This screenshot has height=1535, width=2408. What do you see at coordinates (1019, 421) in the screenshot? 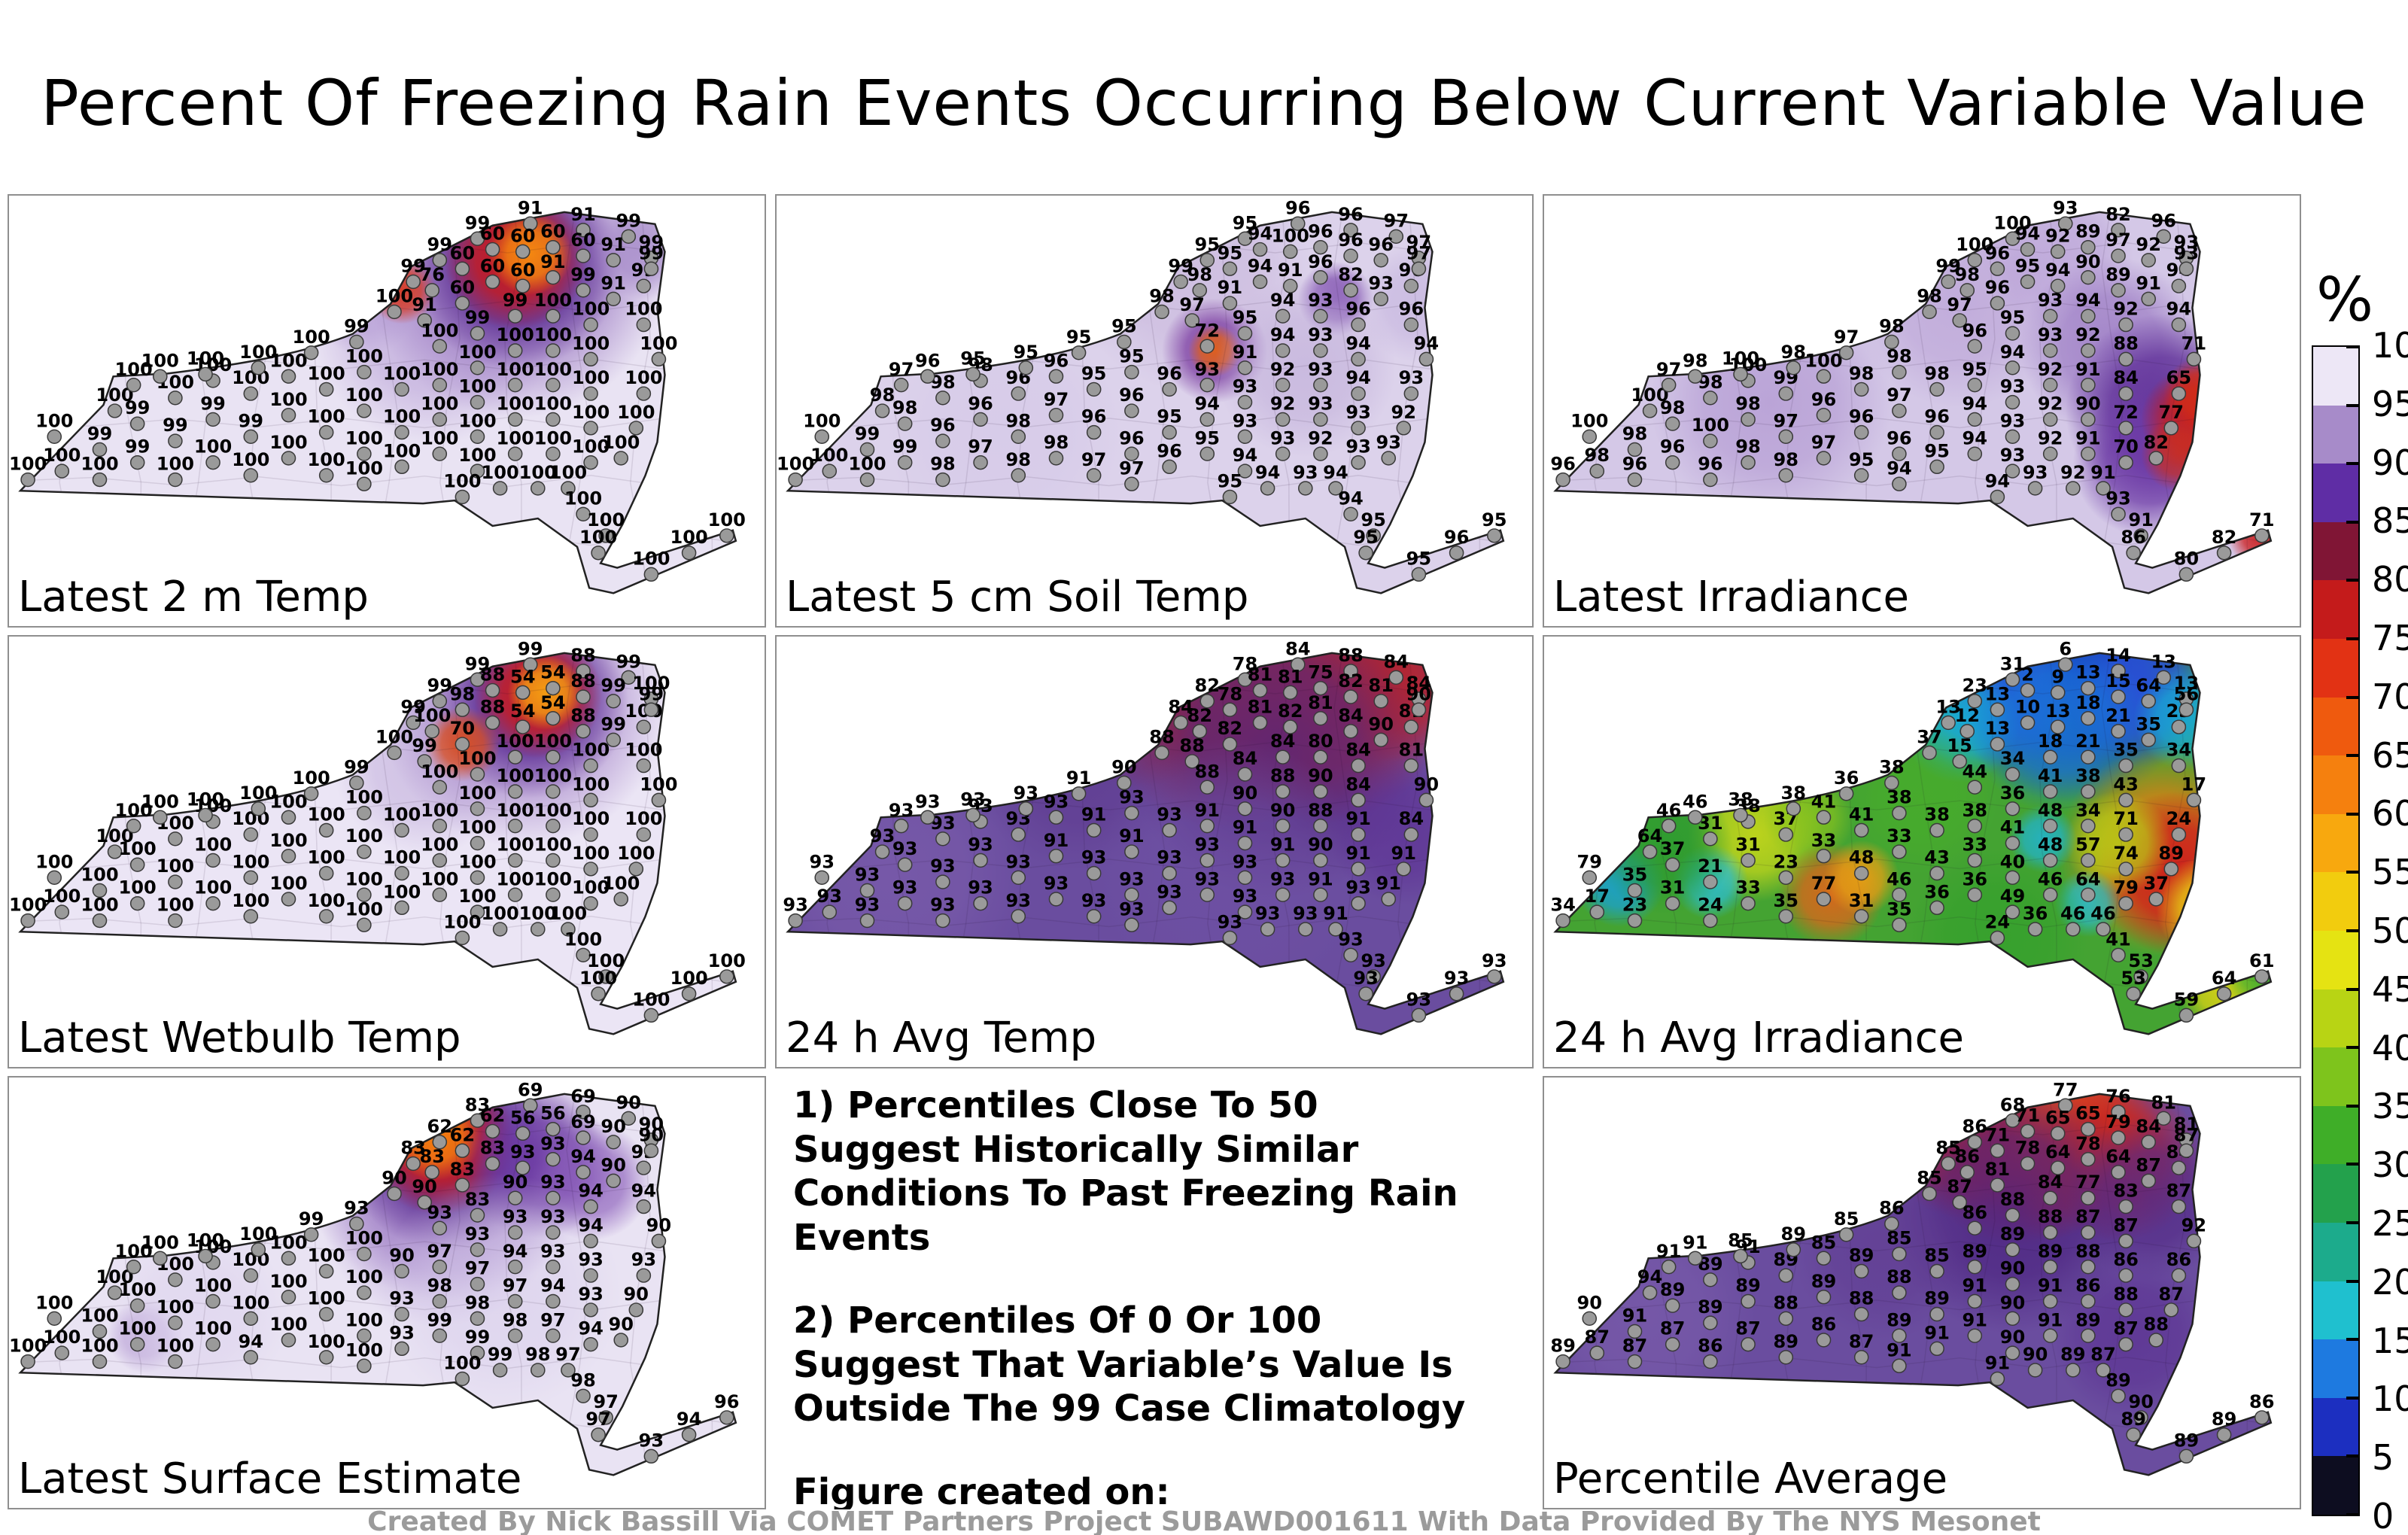
I see `station-value: 98` at bounding box center [1019, 421].